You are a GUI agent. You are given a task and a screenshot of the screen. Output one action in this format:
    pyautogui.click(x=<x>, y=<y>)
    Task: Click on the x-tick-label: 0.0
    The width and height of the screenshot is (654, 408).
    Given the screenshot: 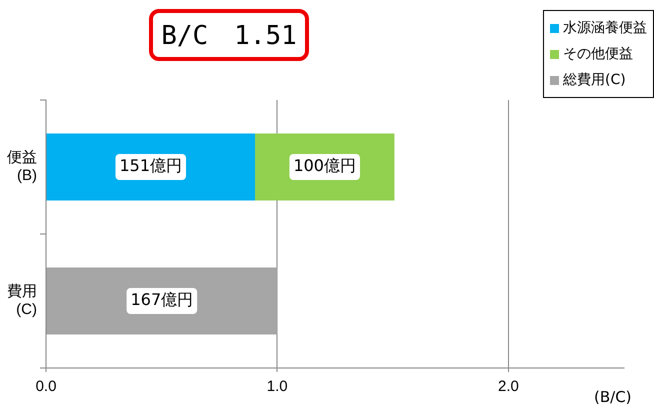 What is the action you would take?
    pyautogui.click(x=46, y=387)
    